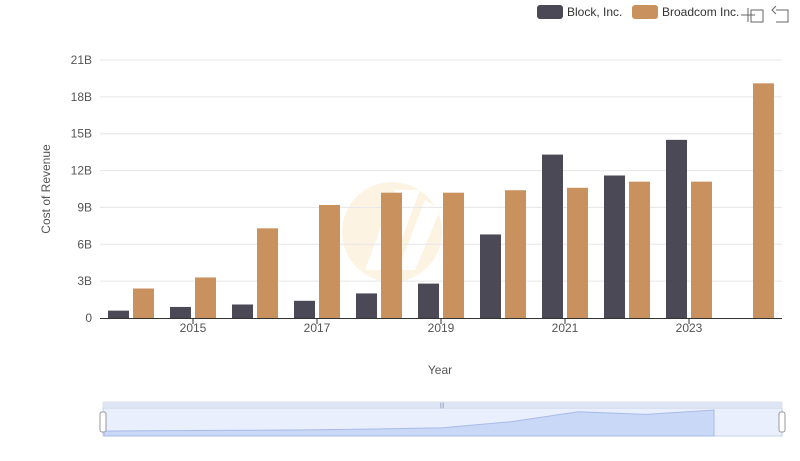 Image resolution: width=800 pixels, height=461 pixels. What do you see at coordinates (550, 12) in the screenshot?
I see `legend-swatch-block` at bounding box center [550, 12].